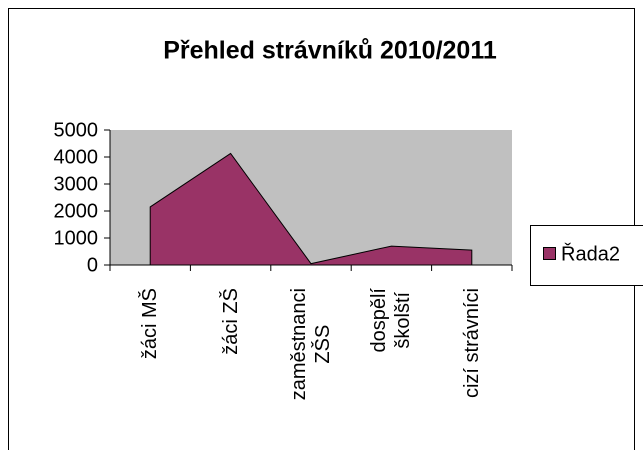  Describe the element at coordinates (150, 324) in the screenshot. I see `x-tick-label: žáci MŠ` at that location.